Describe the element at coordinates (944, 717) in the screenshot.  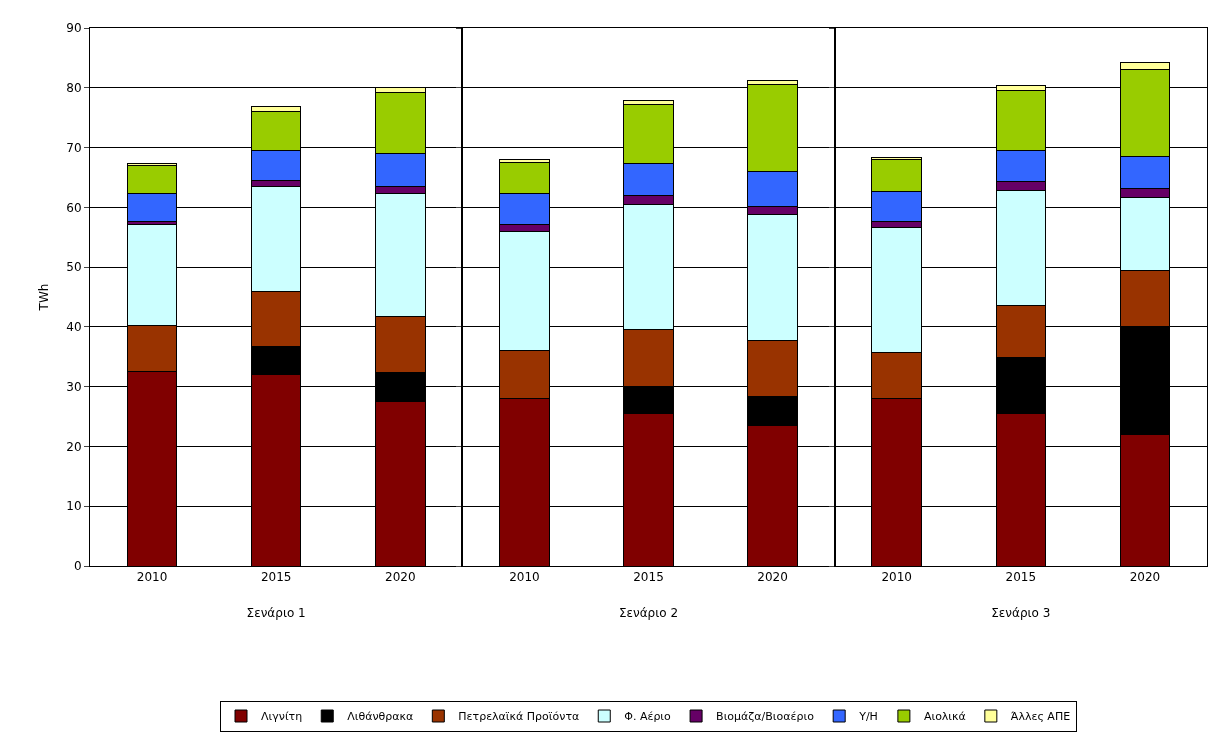
I see `legend-label: Αιολικά` at that location.